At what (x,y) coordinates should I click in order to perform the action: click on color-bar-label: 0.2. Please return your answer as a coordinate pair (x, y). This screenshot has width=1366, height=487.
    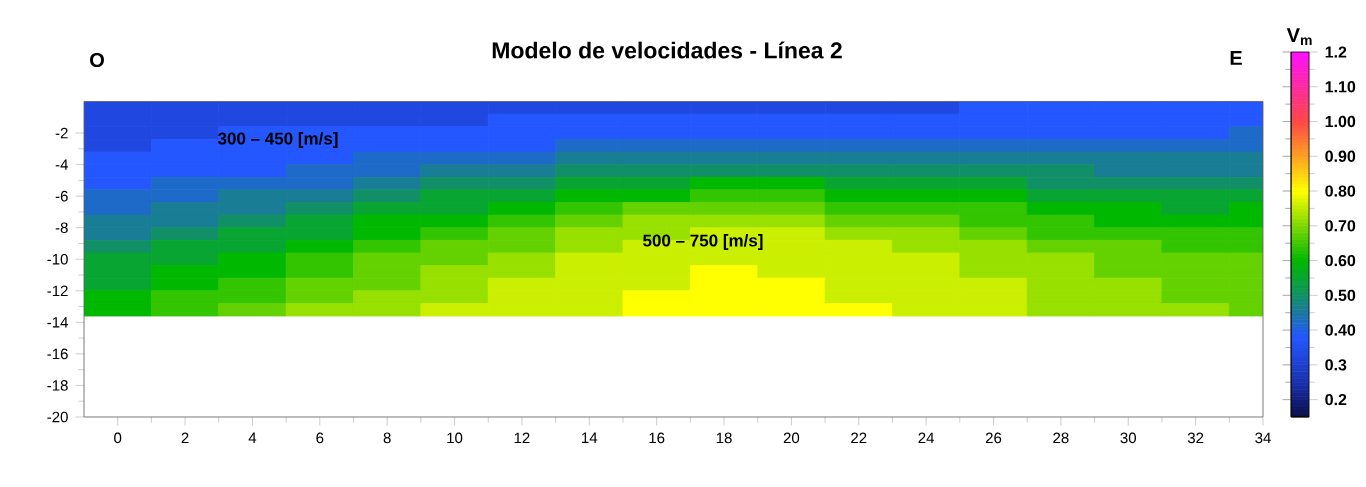
    Looking at the image, I should click on (1336, 399).